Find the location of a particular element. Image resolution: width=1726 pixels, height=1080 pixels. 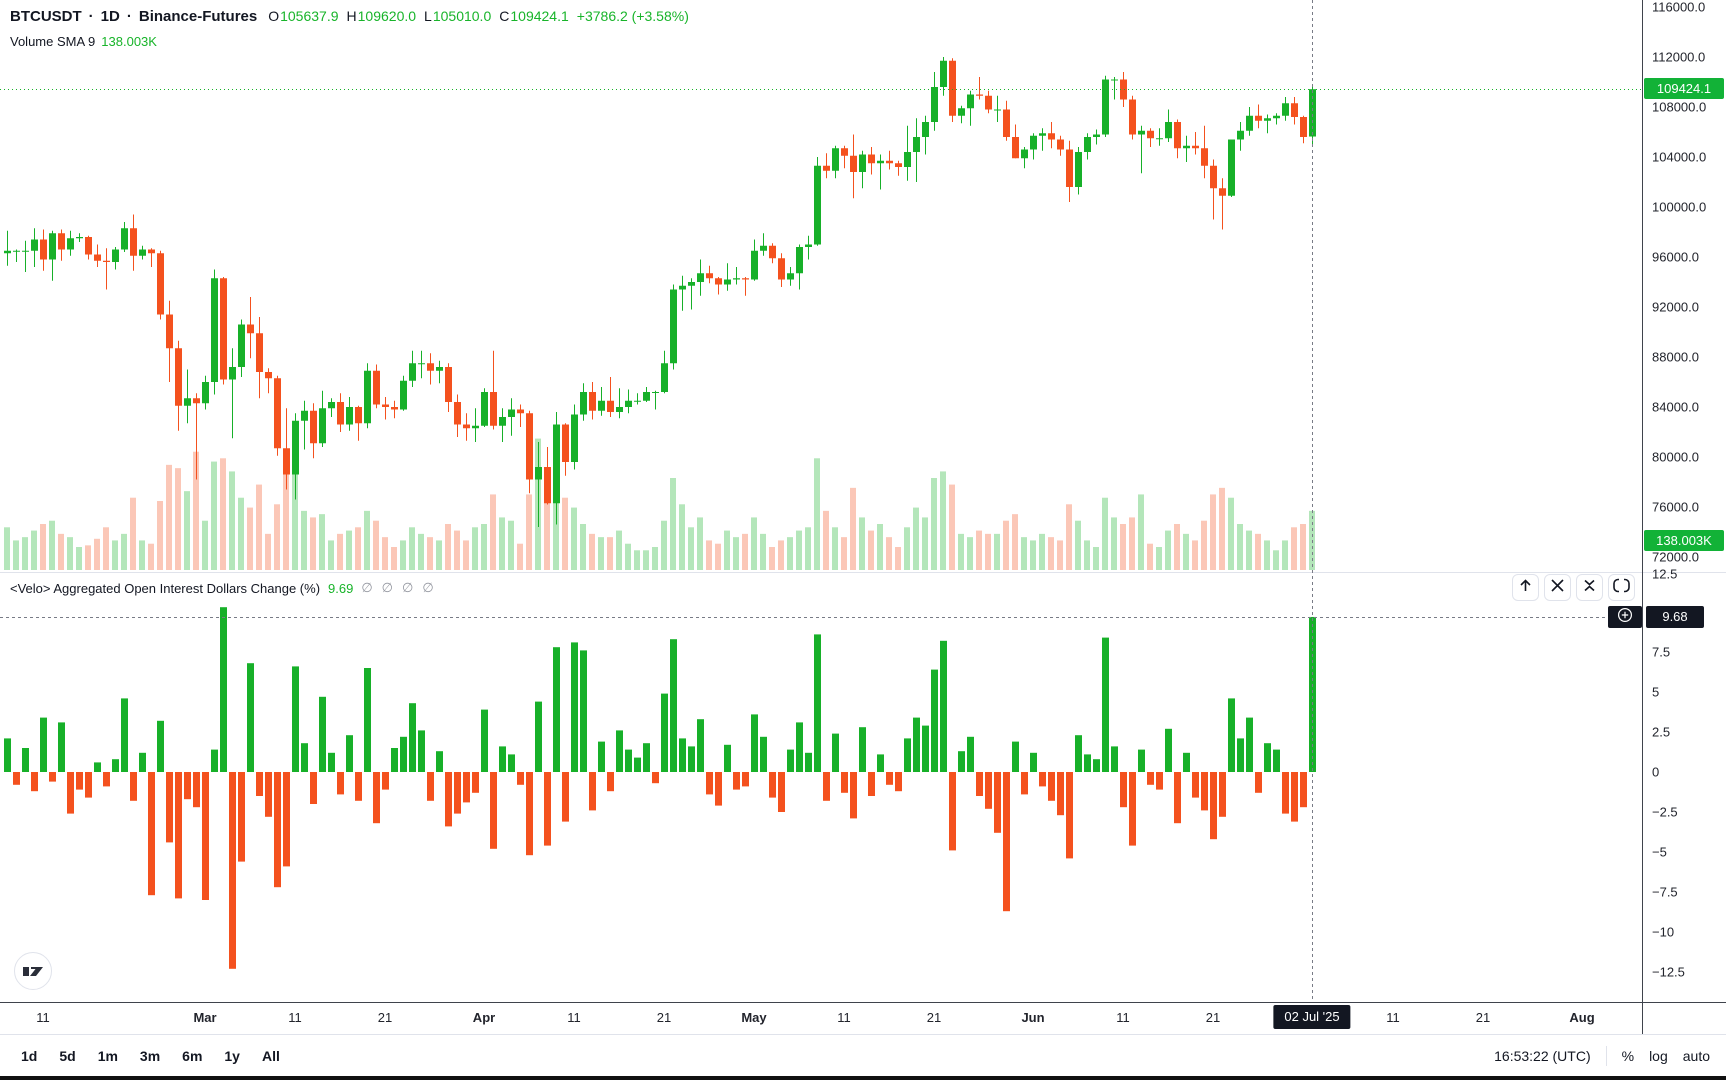

axis-label: −7.5 is located at coordinates (1665, 892).